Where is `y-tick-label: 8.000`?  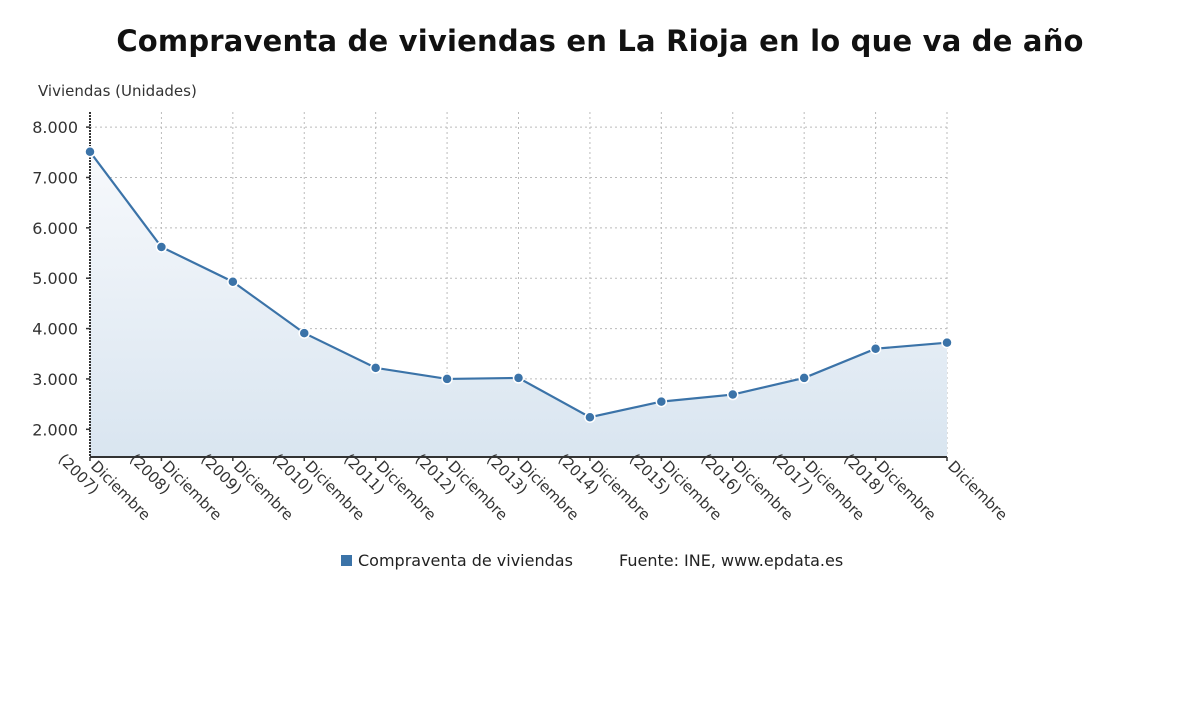
y-tick-label: 8.000 is located at coordinates (55, 127).